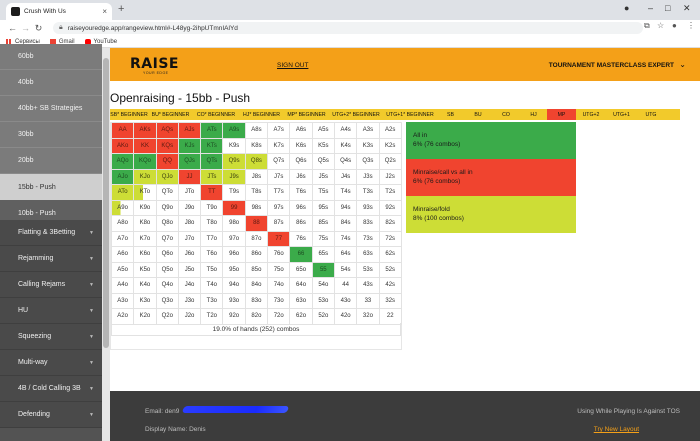  Describe the element at coordinates (390, 270) in the screenshot. I see `hand-cell: 52s` at that location.